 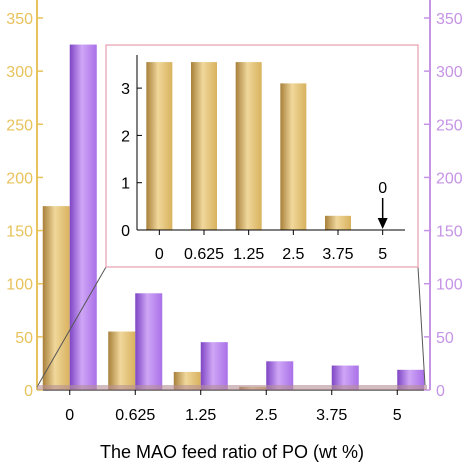 What do you see at coordinates (337, 254) in the screenshot?
I see `inset-x-tick-label: 3.75` at bounding box center [337, 254].